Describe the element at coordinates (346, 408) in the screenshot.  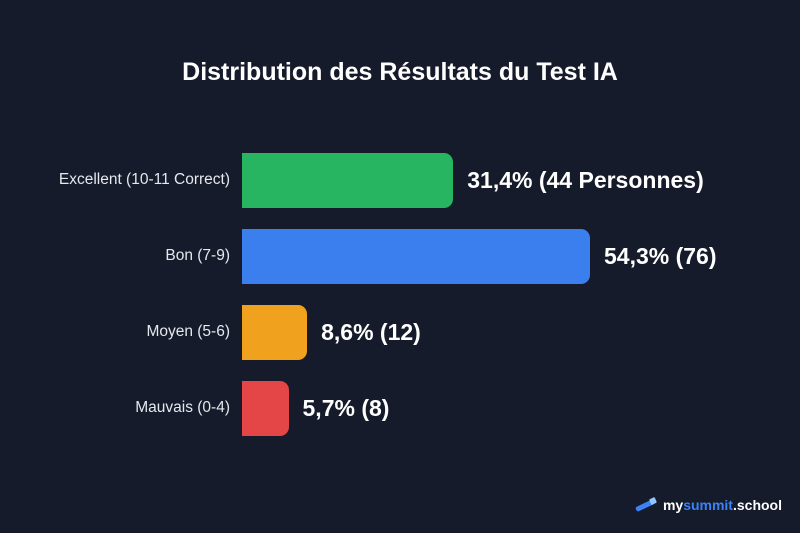
I see `data-label: 5,7% (8)` at that location.